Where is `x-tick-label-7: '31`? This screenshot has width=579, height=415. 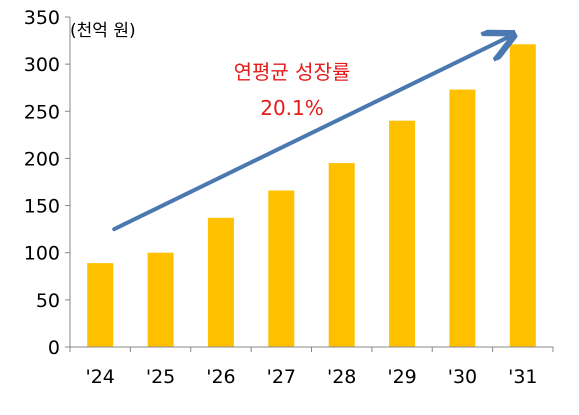 x-tick-label-7: '31 is located at coordinates (522, 377).